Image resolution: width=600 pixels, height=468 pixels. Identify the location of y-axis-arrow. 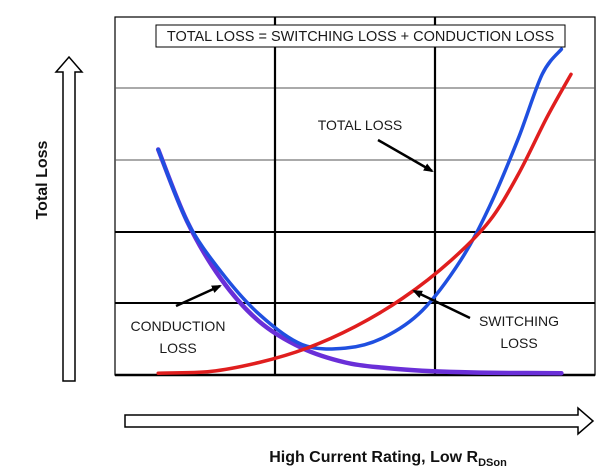
(69, 218).